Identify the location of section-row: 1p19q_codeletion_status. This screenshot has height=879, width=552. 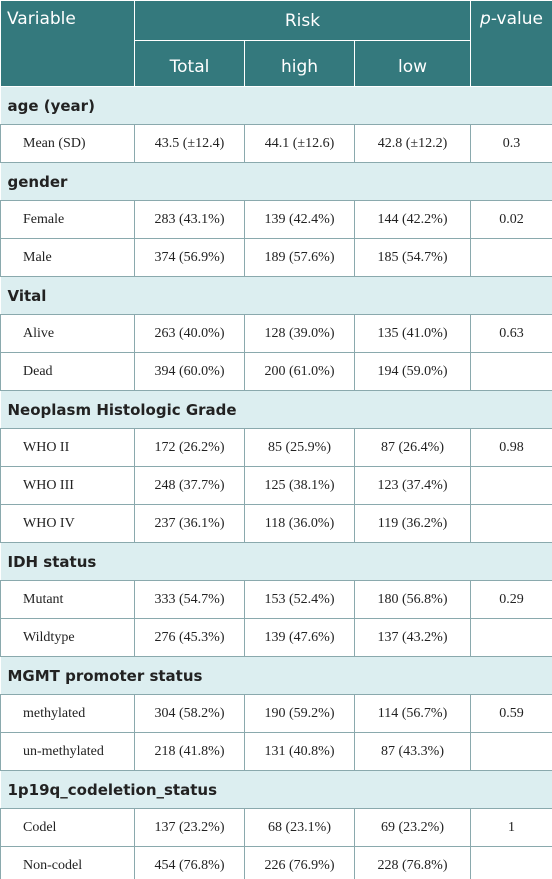
(276, 789).